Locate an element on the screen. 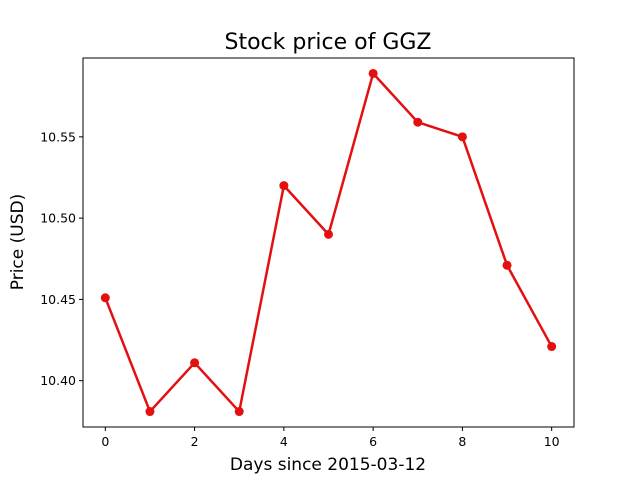  y-axis-label: Price (USD) is located at coordinates (18, 242).